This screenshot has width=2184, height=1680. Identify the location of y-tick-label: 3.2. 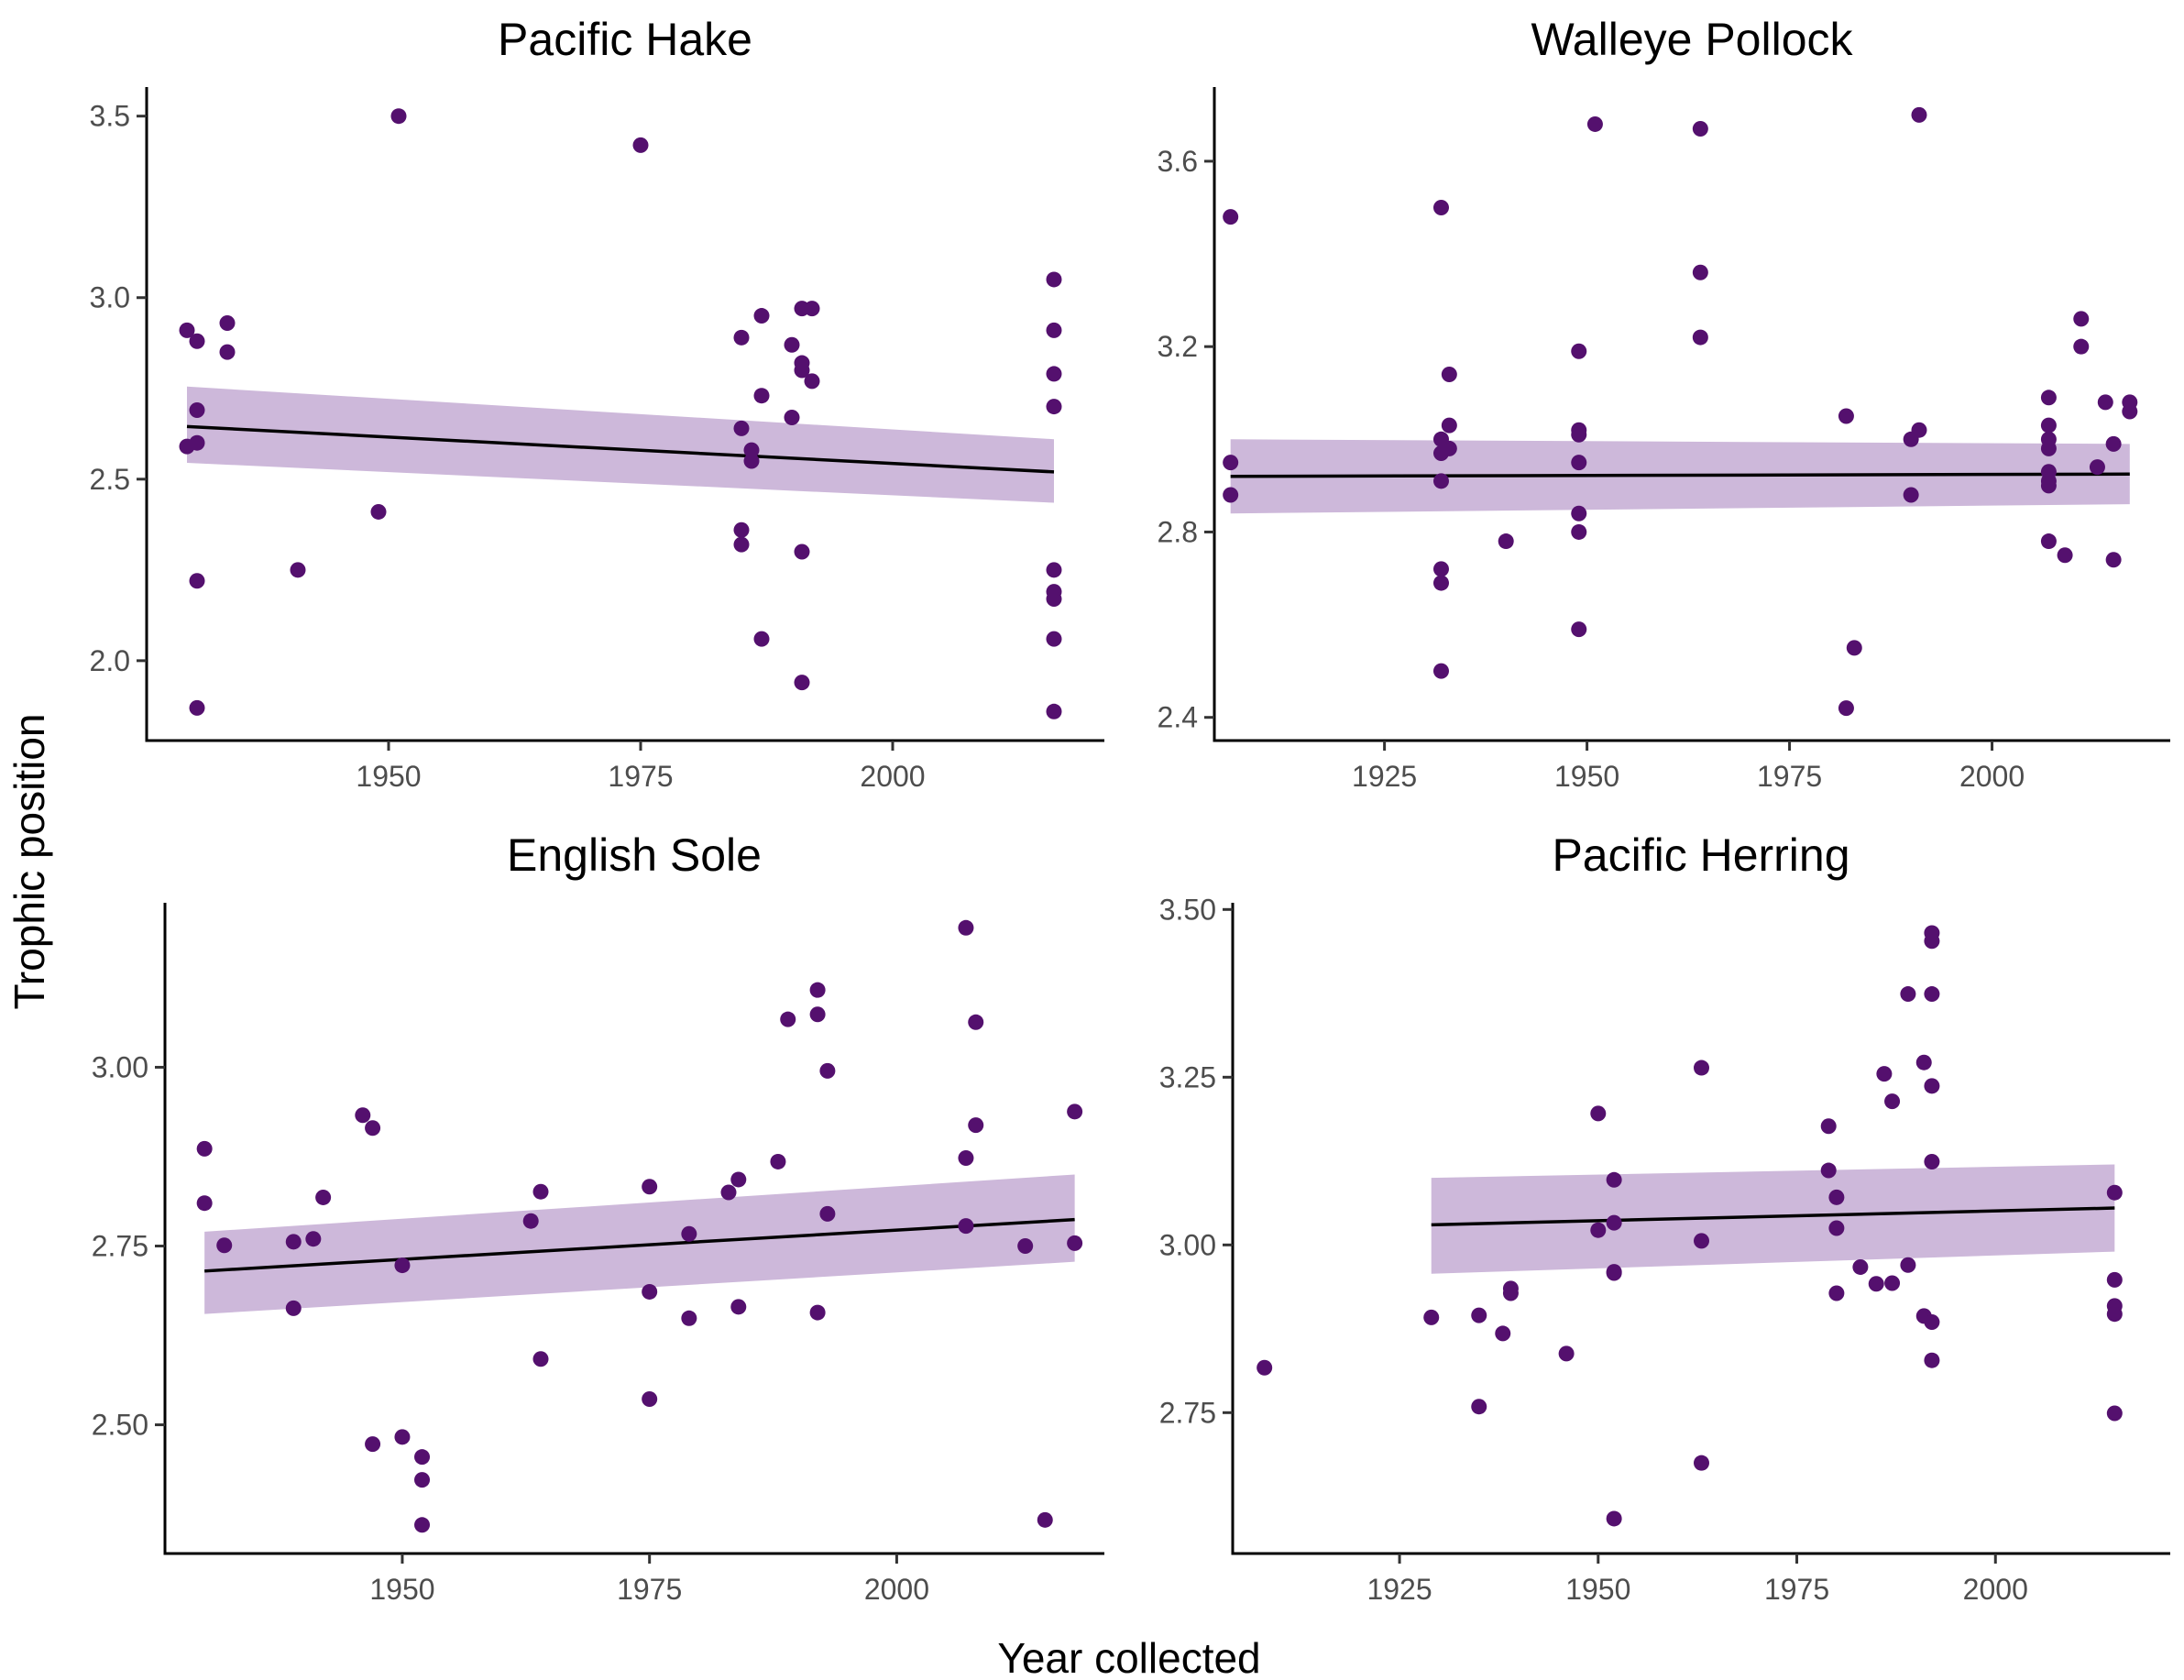
(1178, 346).